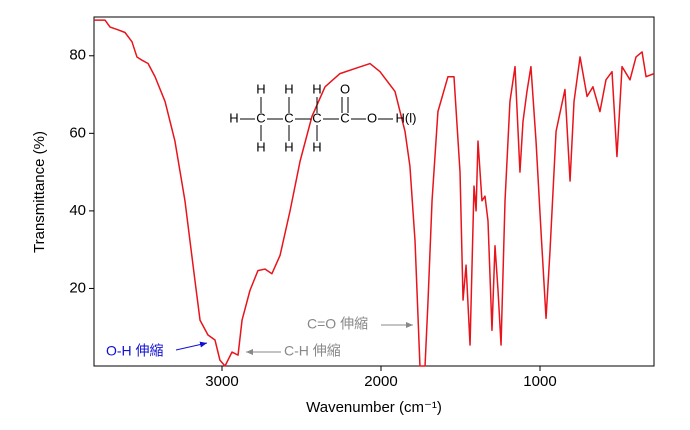  Describe the element at coordinates (39, 192) in the screenshot. I see `y-axis-label: Transmittance (%)` at that location.